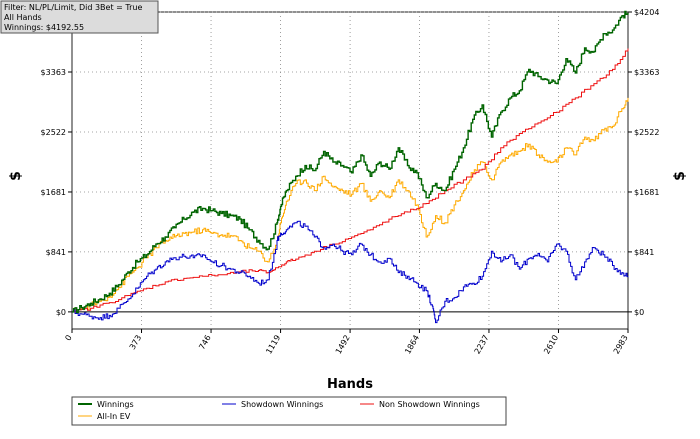 The height and width of the screenshot is (439, 700). Describe the element at coordinates (273, 345) in the screenshot. I see `x-tick-label: 1119` at that location.